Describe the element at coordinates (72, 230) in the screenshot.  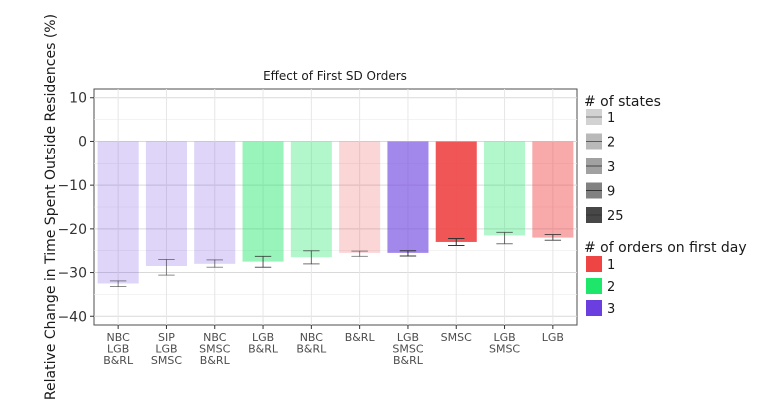
I see `y-tick-label: −20` at that location.